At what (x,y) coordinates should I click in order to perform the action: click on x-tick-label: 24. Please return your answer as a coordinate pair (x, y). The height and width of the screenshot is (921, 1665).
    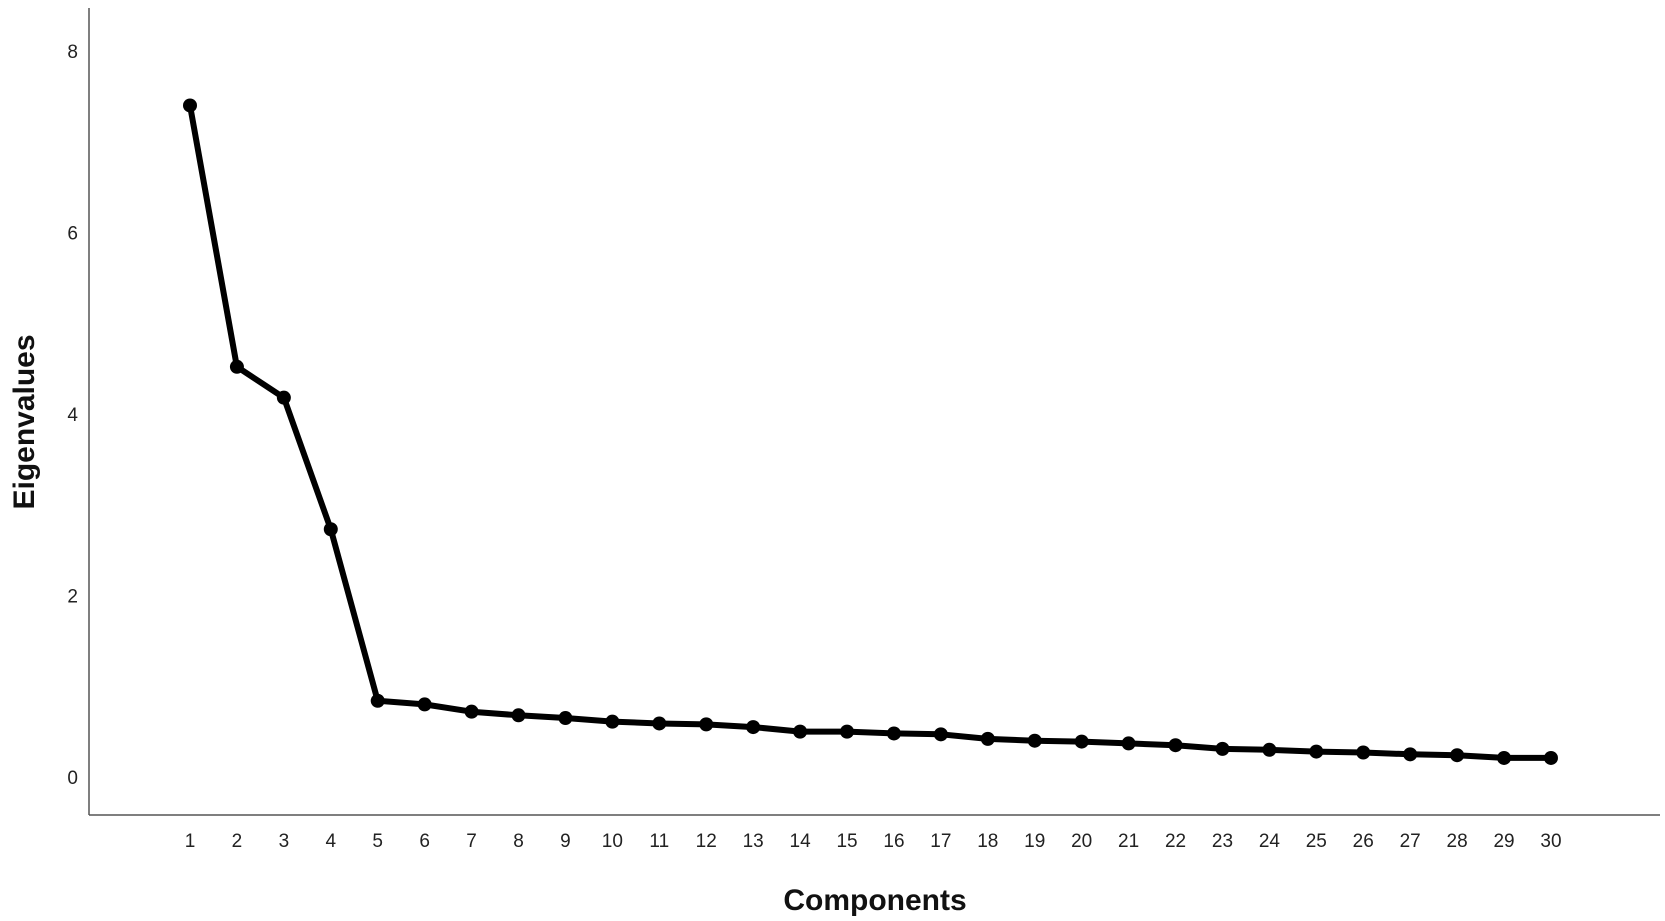
    Looking at the image, I should click on (1270, 841).